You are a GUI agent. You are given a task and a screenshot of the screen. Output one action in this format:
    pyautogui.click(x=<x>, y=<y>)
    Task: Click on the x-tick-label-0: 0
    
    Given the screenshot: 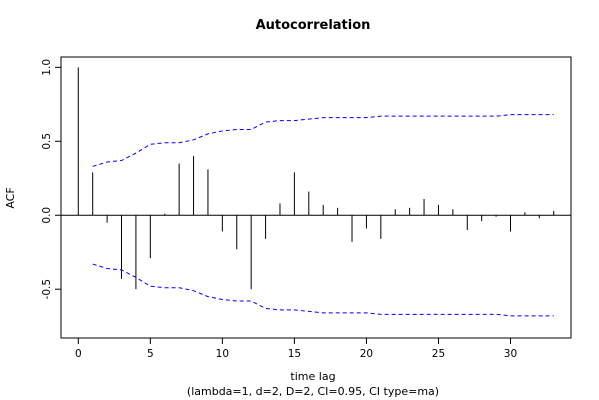 What is the action you would take?
    pyautogui.click(x=78, y=354)
    